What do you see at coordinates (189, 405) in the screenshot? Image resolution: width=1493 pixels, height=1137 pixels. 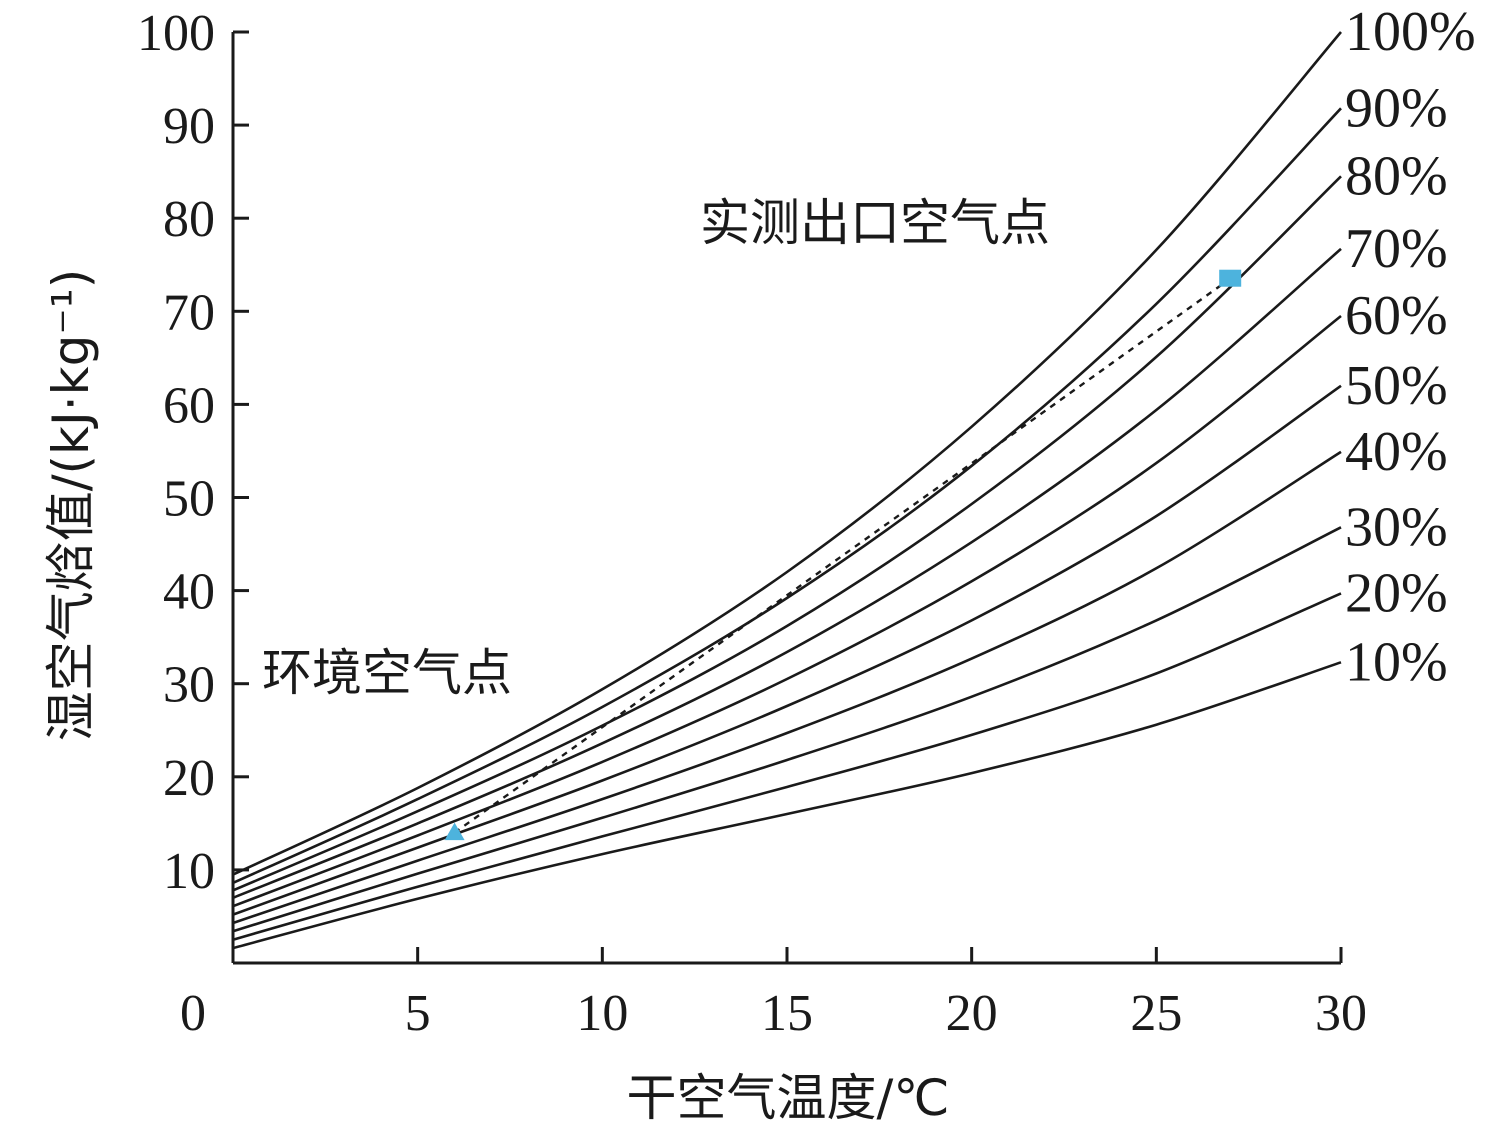 I see `y-tick-label: 60` at bounding box center [189, 405].